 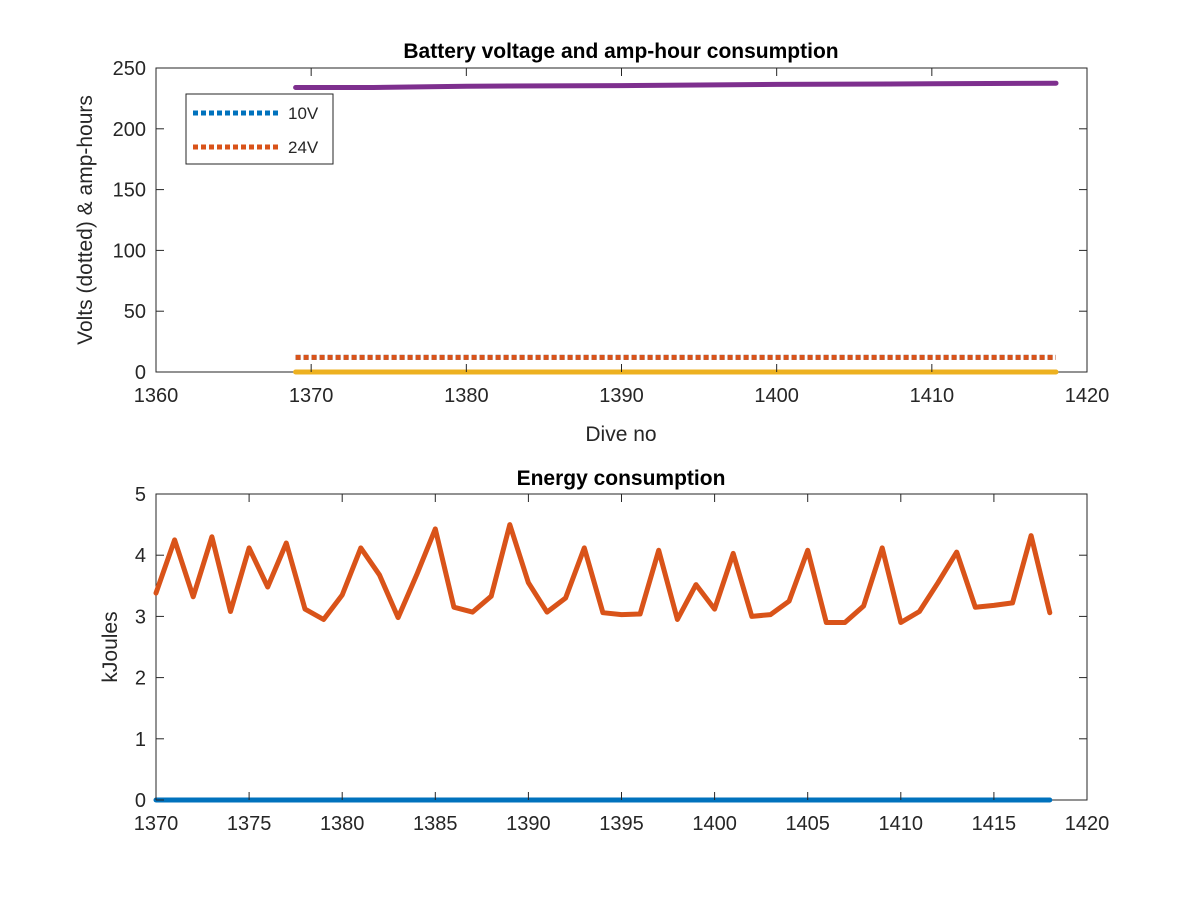 What do you see at coordinates (129, 251) in the screenshot?
I see `y-tick-label: 100` at bounding box center [129, 251].